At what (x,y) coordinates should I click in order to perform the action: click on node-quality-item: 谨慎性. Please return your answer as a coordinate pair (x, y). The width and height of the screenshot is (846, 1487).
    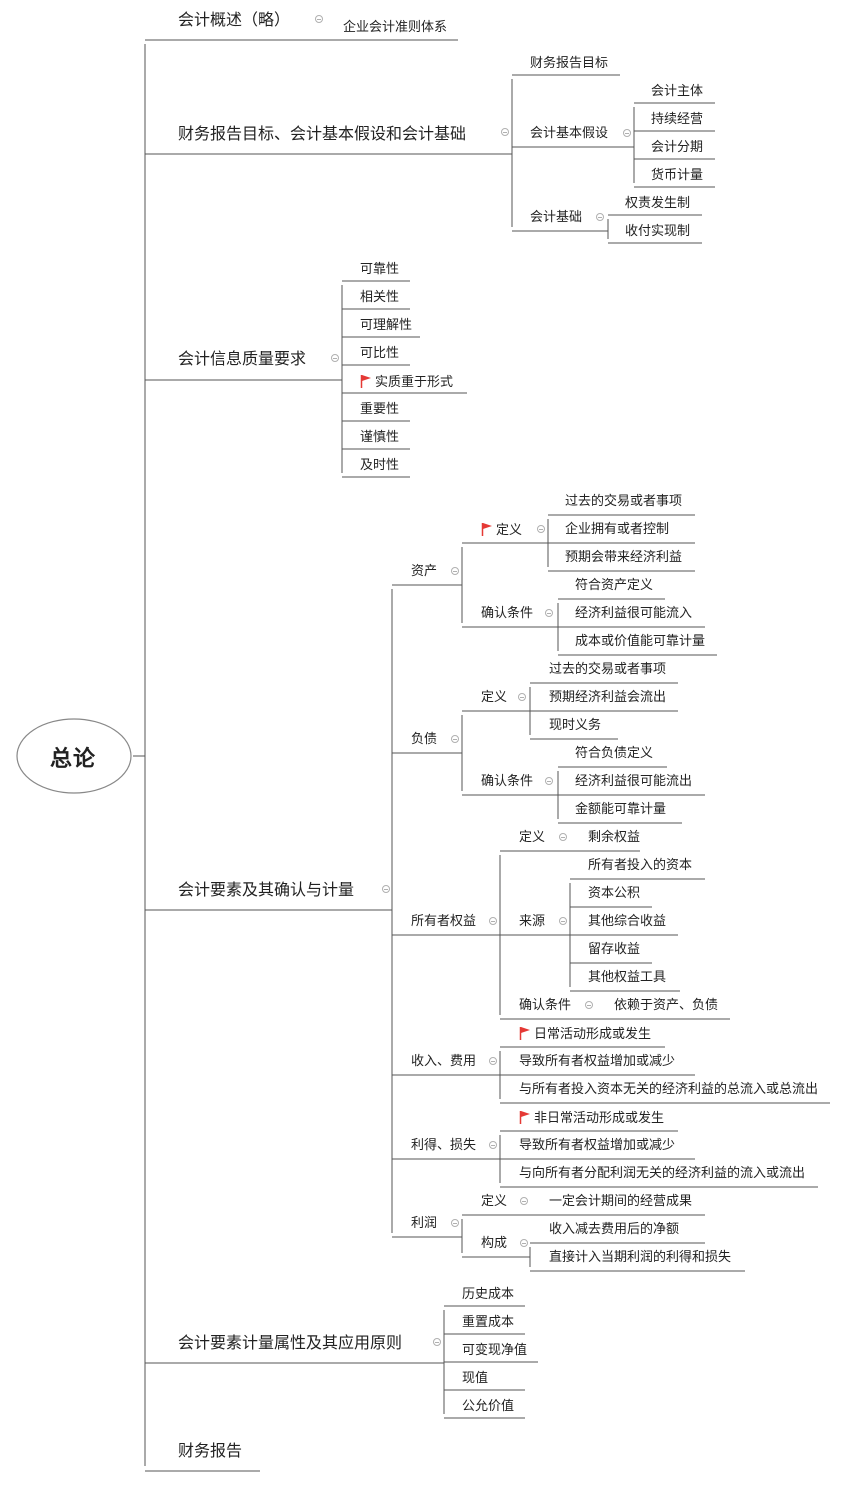
    Looking at the image, I should click on (380, 437).